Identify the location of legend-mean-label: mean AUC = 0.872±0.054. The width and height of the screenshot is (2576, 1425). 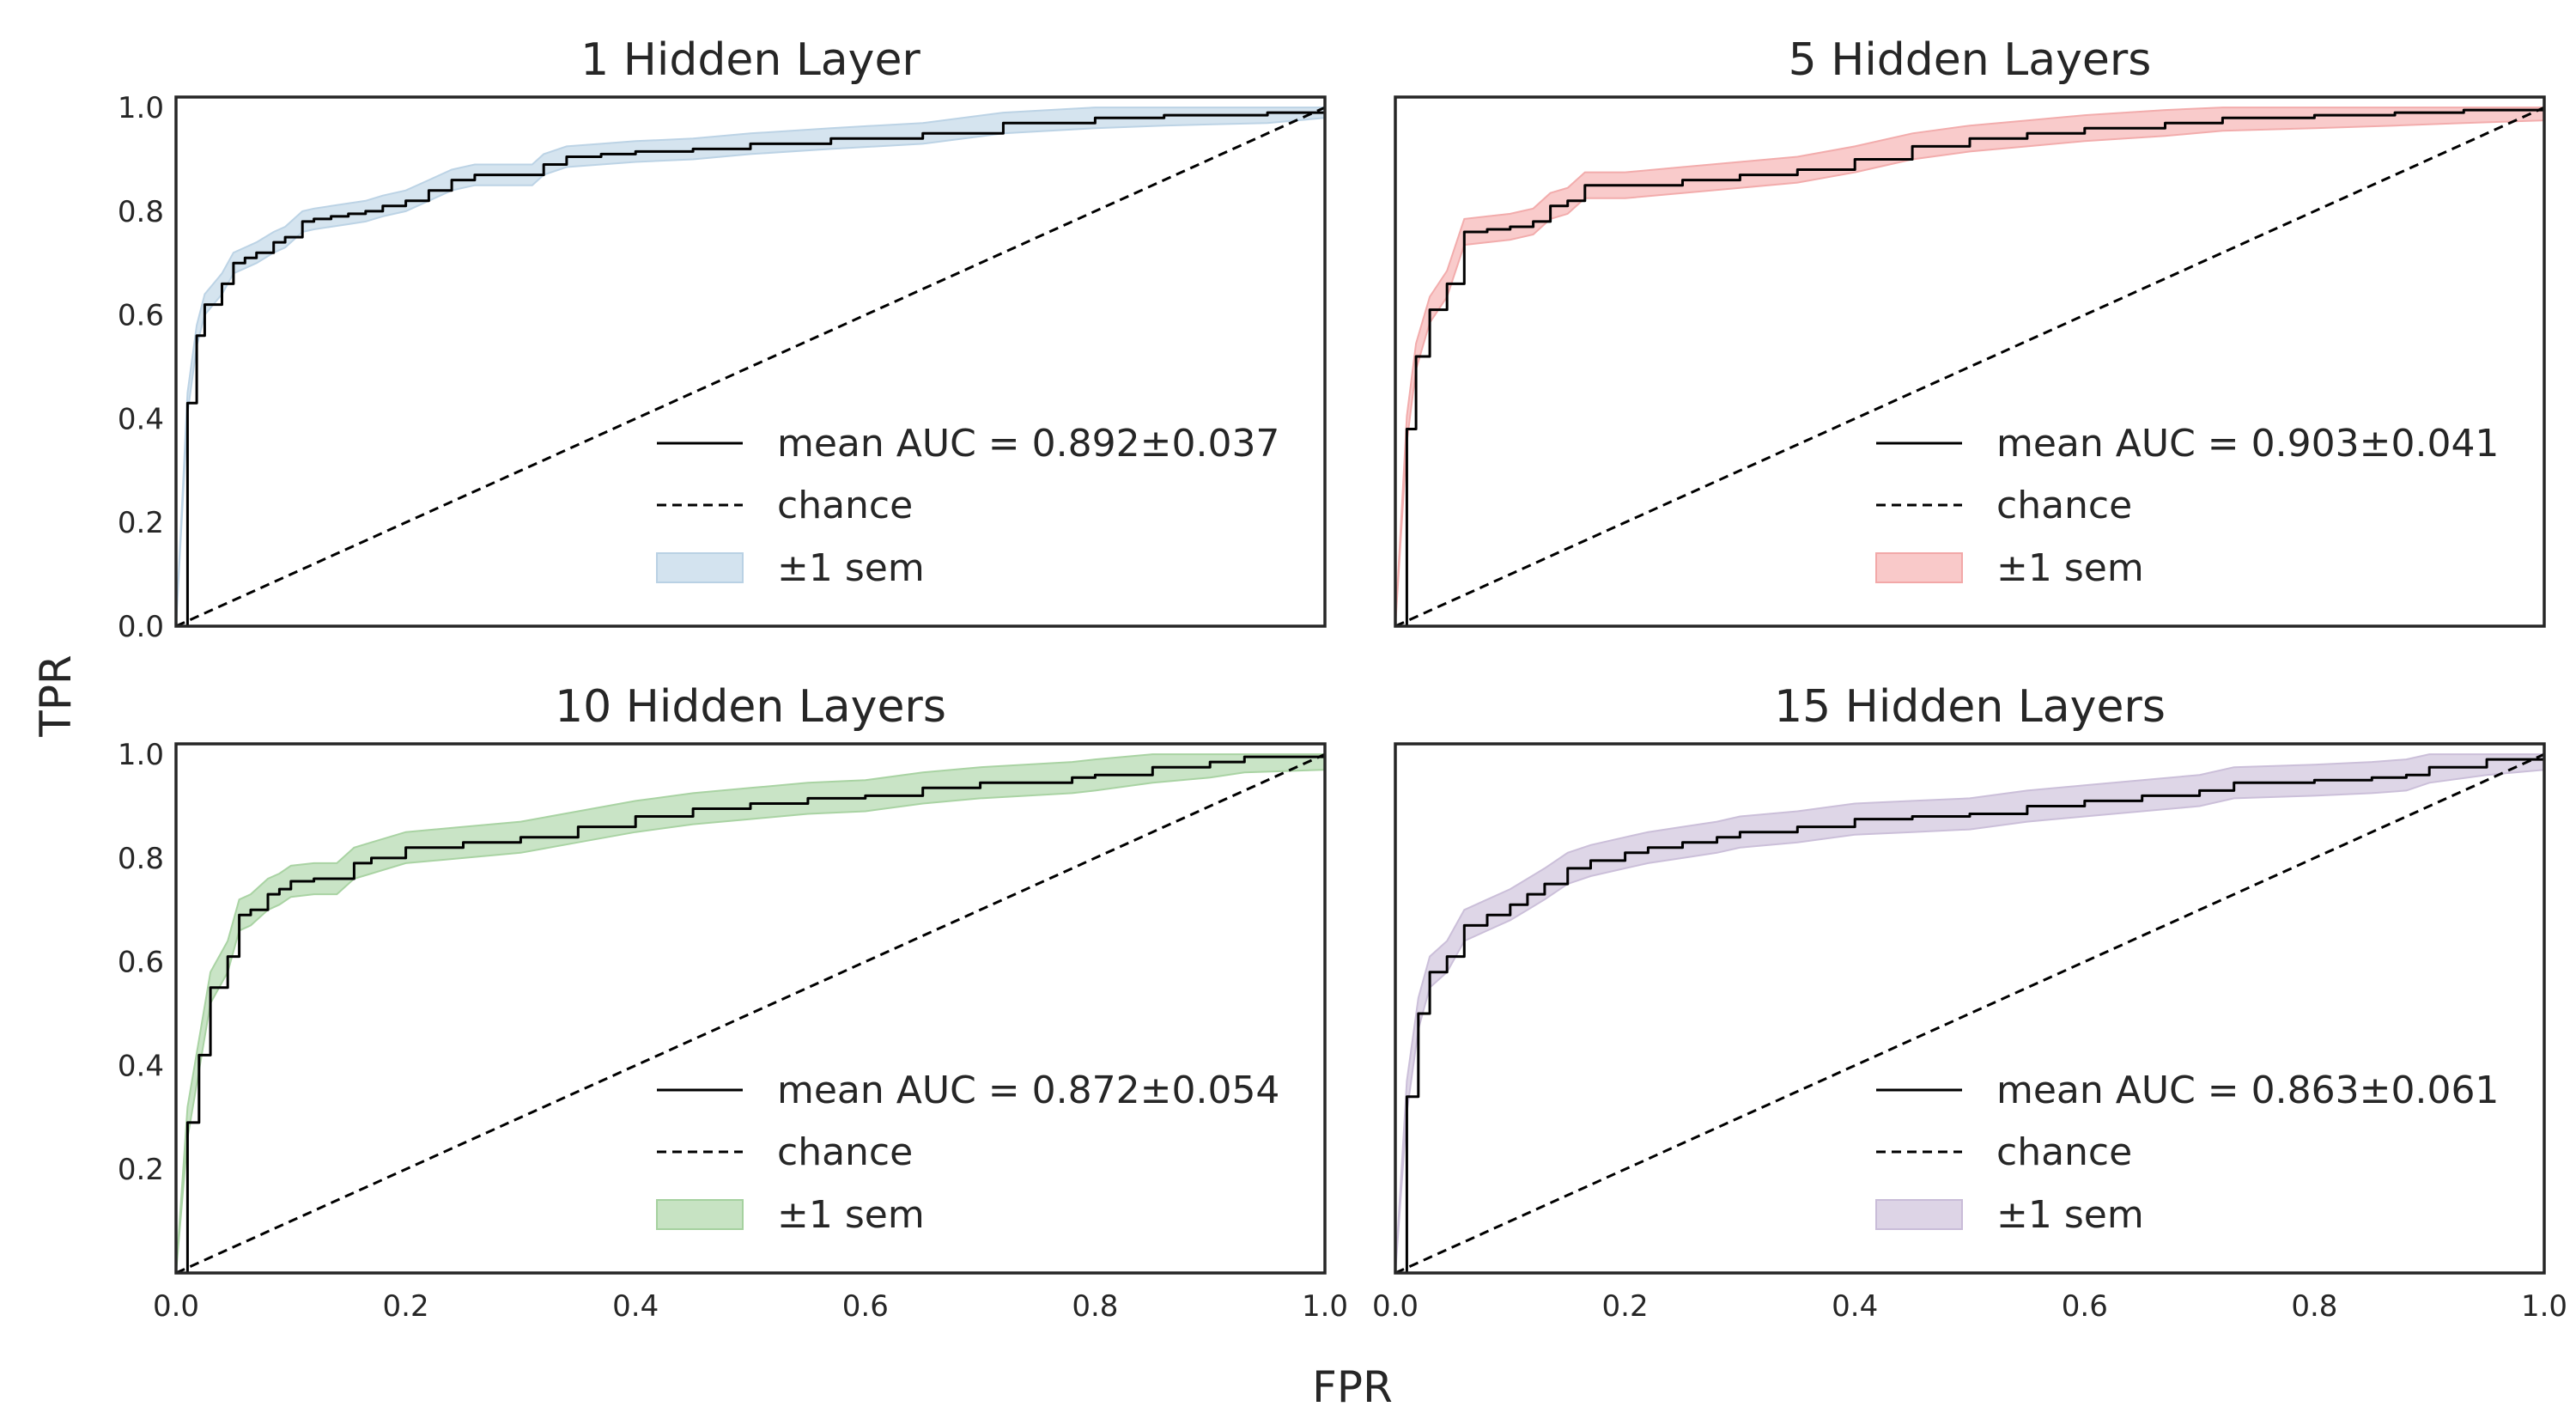
(1028, 1091).